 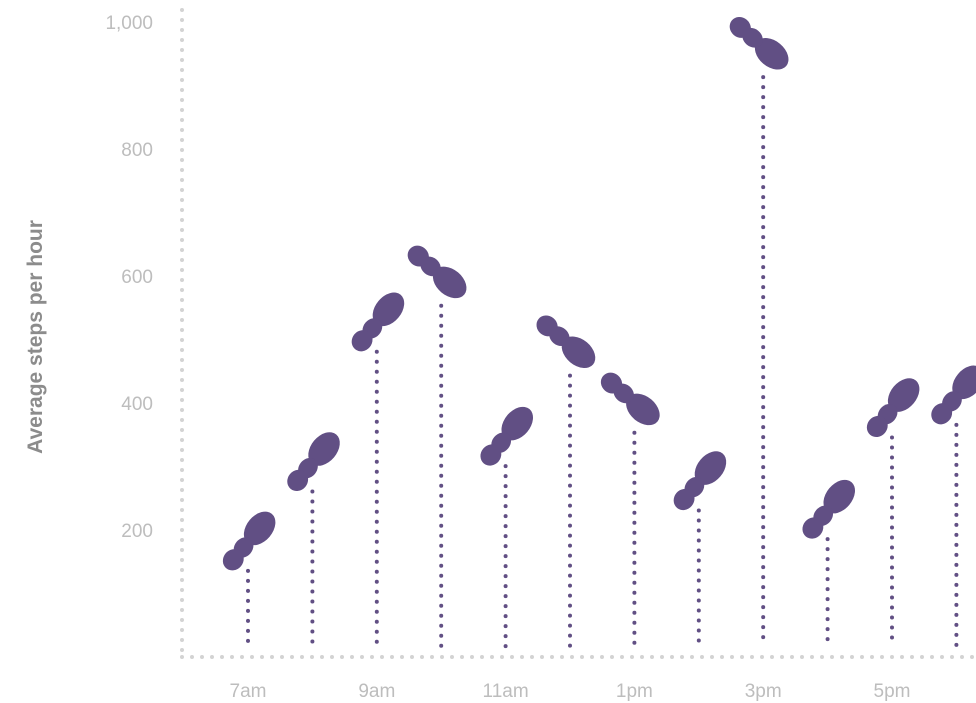 I want to click on y-tick-labels: 200 400 600 800 1,000, so click(x=129, y=277).